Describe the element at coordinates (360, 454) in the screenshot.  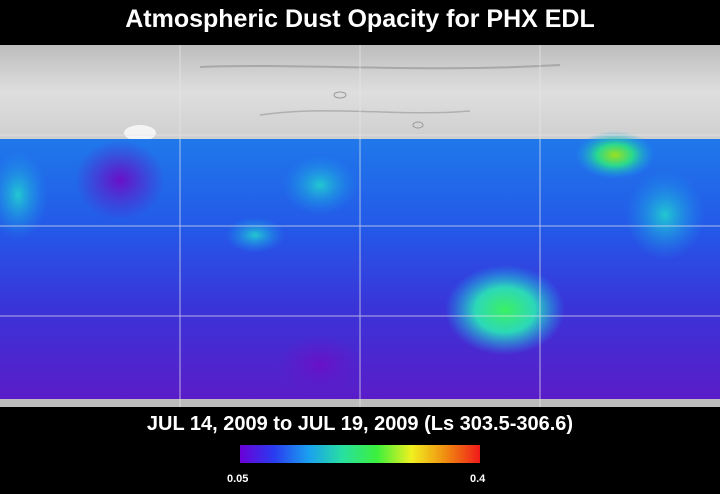
I see `opacity-colorbar` at that location.